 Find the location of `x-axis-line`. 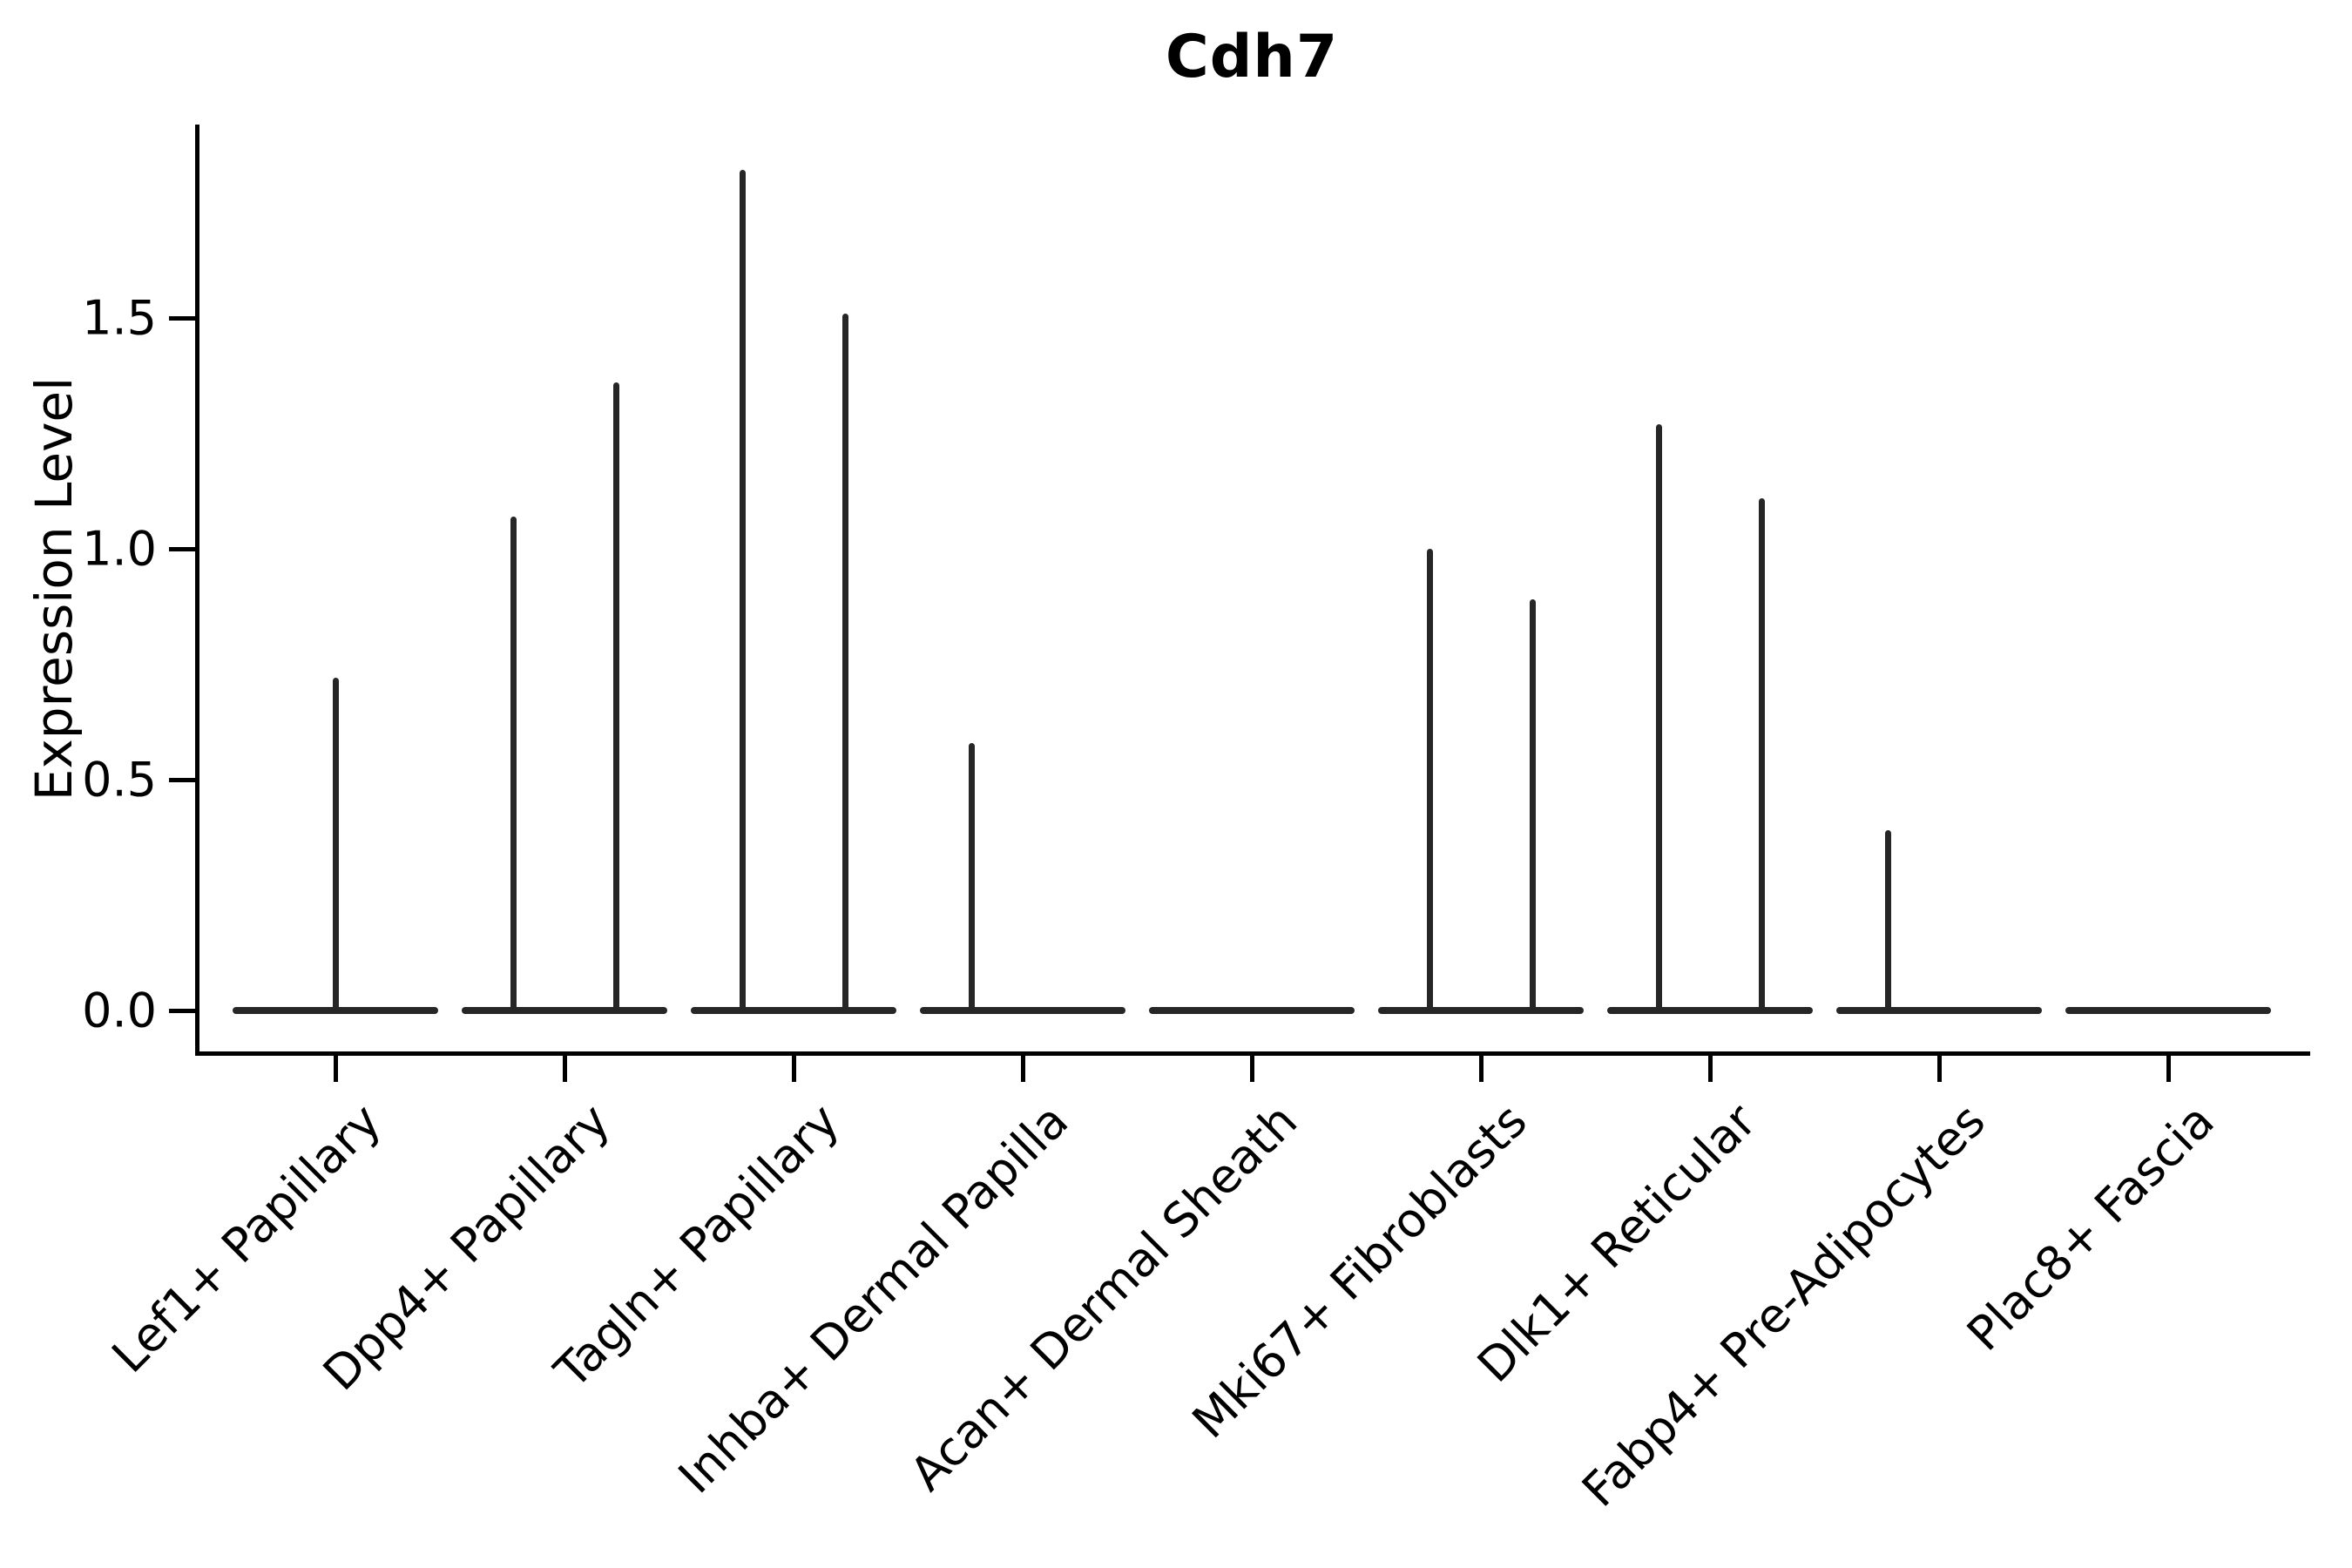

x-axis-line is located at coordinates (1252, 1054).